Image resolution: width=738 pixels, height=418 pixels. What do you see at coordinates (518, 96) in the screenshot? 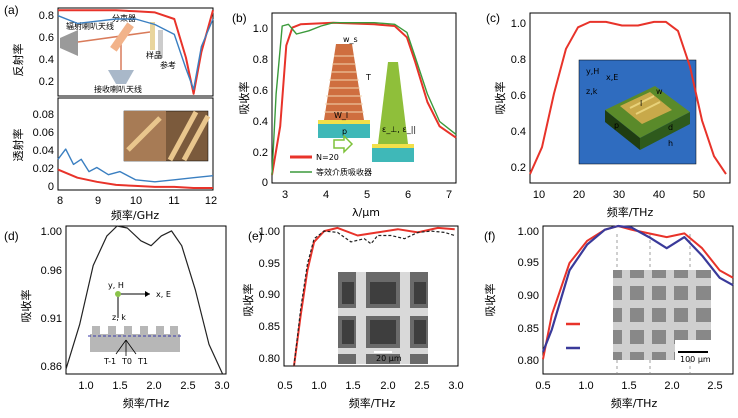
I see `c-ytick: 0.6` at bounding box center [518, 96].